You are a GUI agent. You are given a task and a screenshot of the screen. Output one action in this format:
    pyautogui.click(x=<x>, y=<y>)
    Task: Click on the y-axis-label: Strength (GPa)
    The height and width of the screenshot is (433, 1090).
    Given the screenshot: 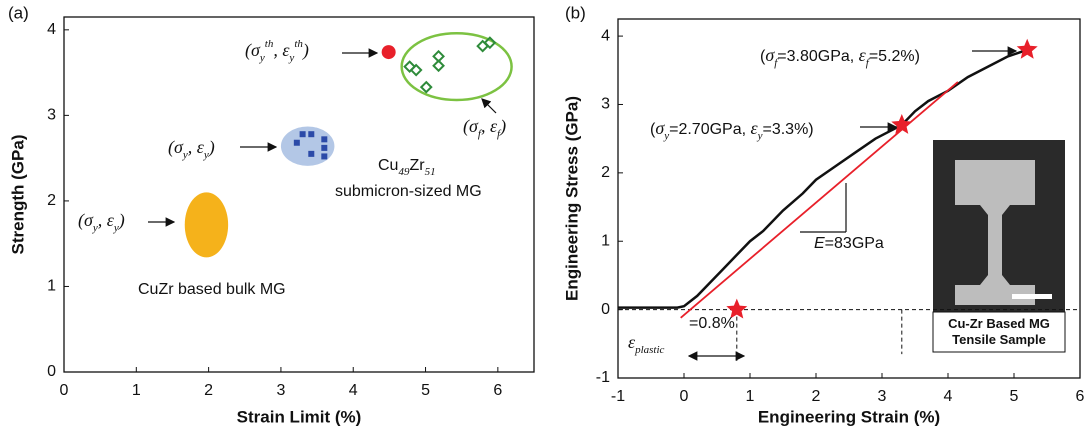 What is the action you would take?
    pyautogui.click(x=17, y=195)
    